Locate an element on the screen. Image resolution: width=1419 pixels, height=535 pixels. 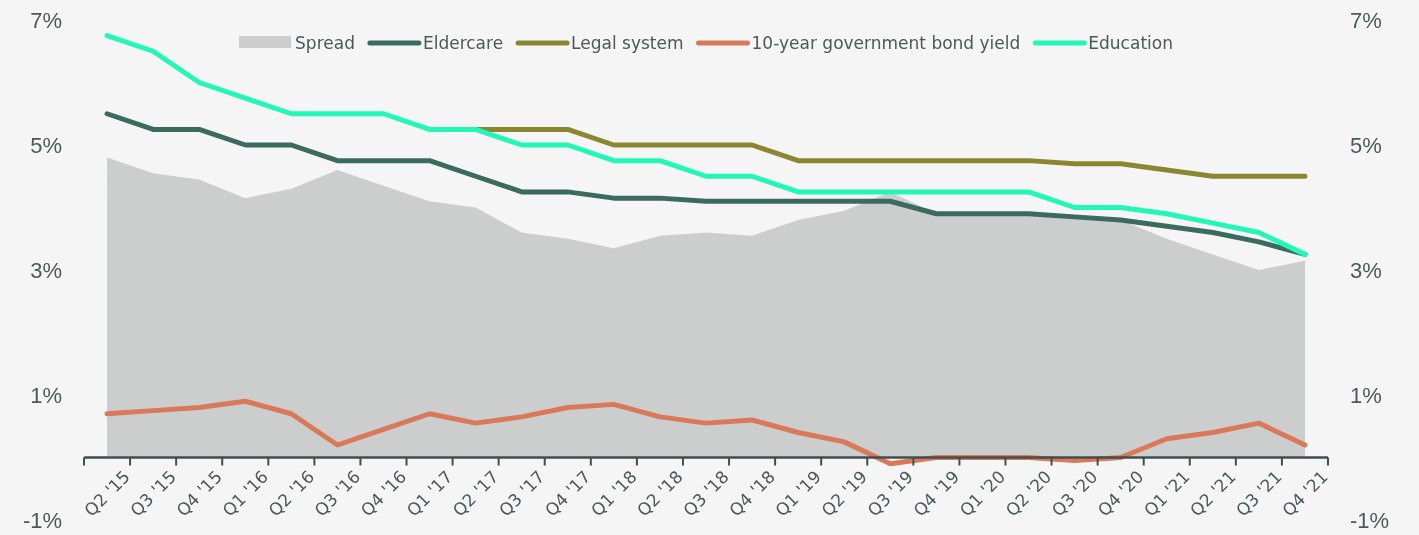
legend-label: Education is located at coordinates (1130, 42).